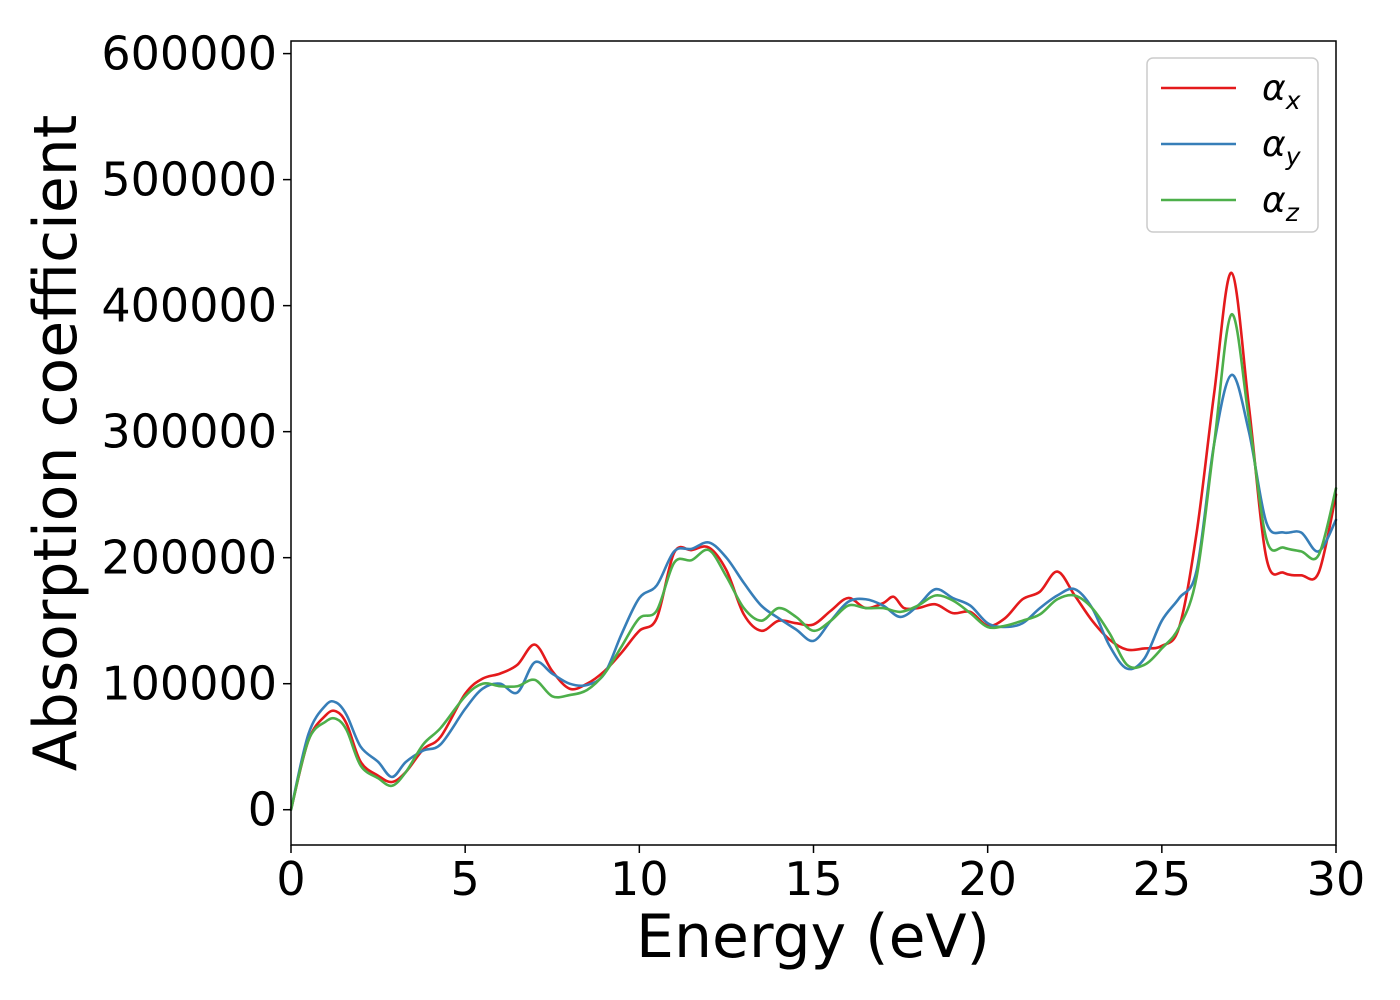 This screenshot has height=1000, width=1400. Describe the element at coordinates (813, 937) in the screenshot. I see `x-axis-title: Energy (eV)` at that location.